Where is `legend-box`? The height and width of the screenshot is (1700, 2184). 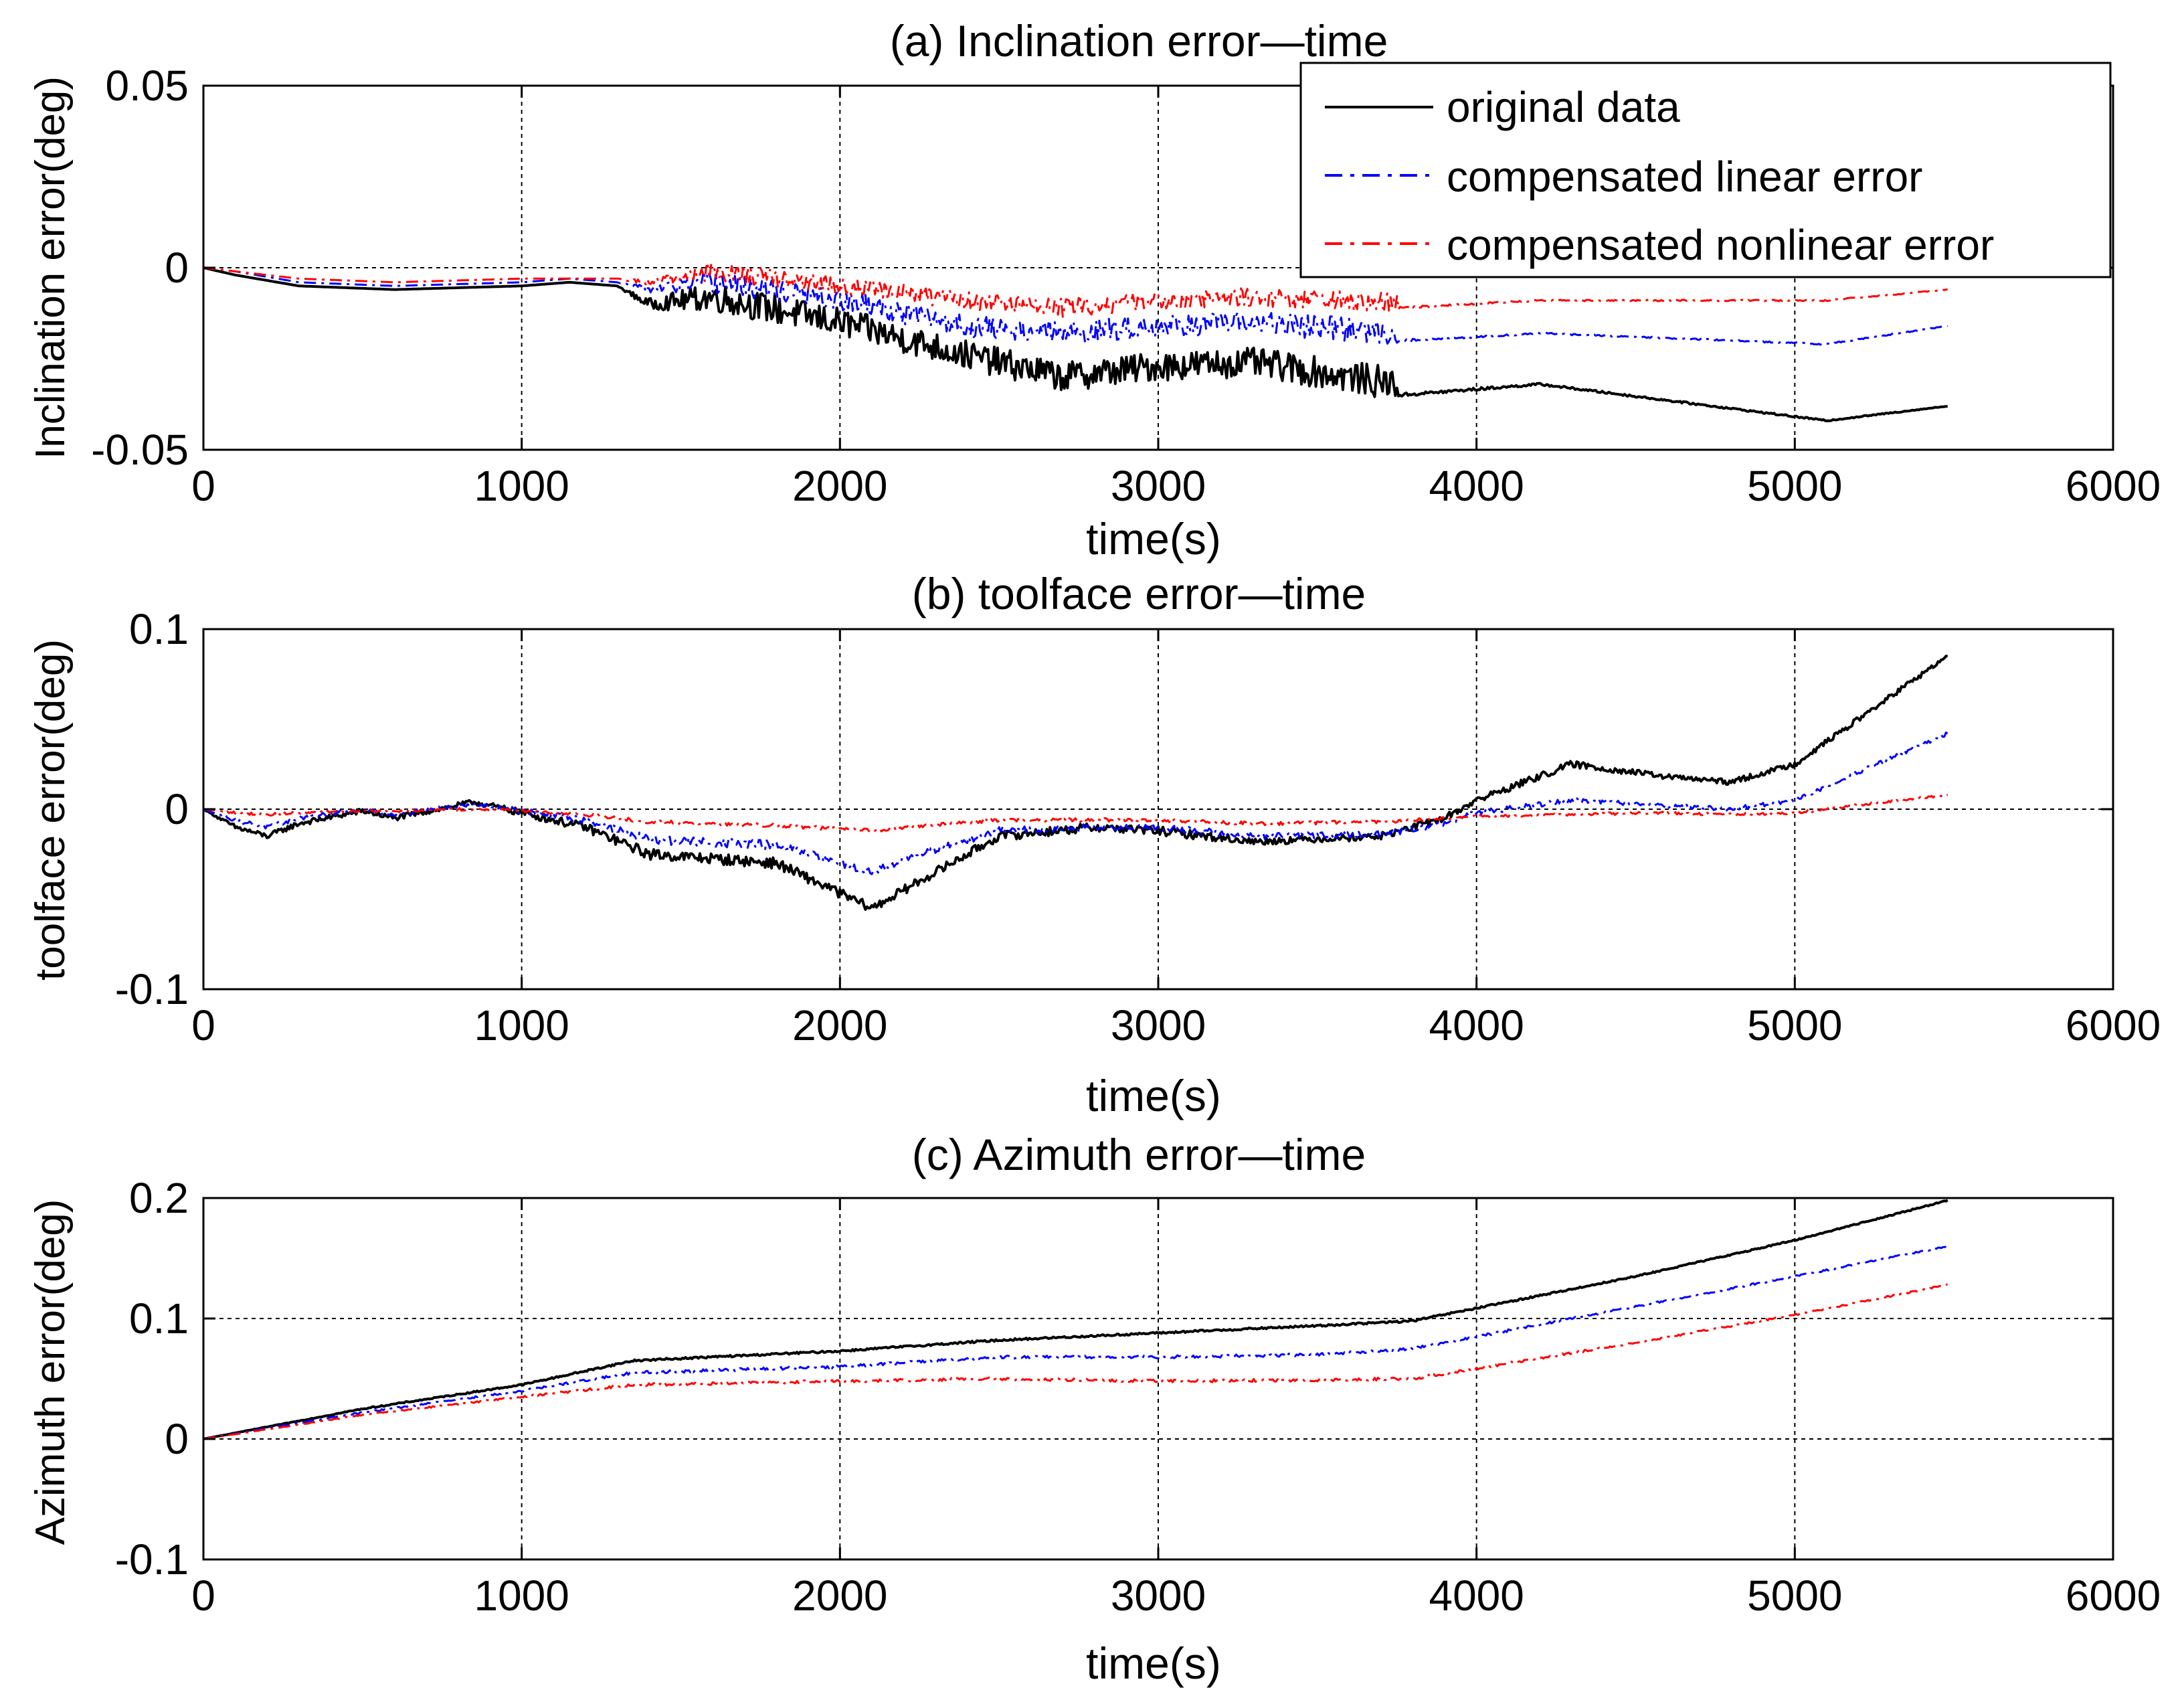 legend-box is located at coordinates (1705, 170).